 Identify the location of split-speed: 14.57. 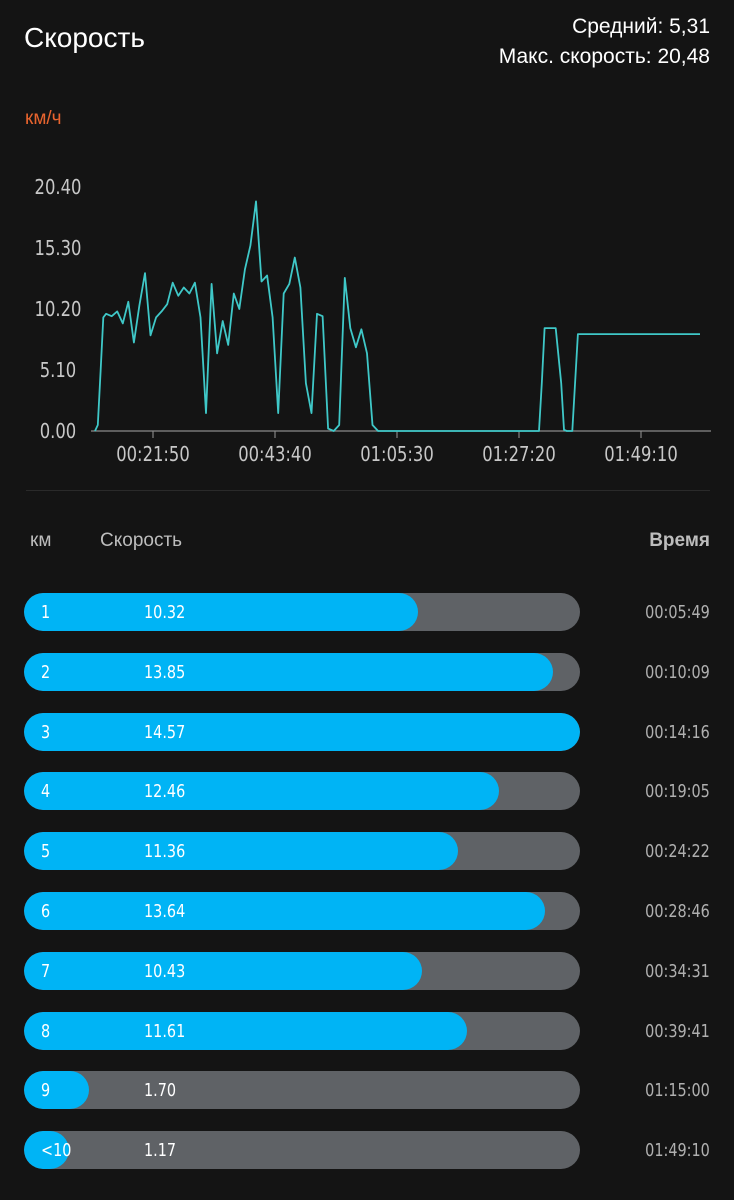
(165, 732).